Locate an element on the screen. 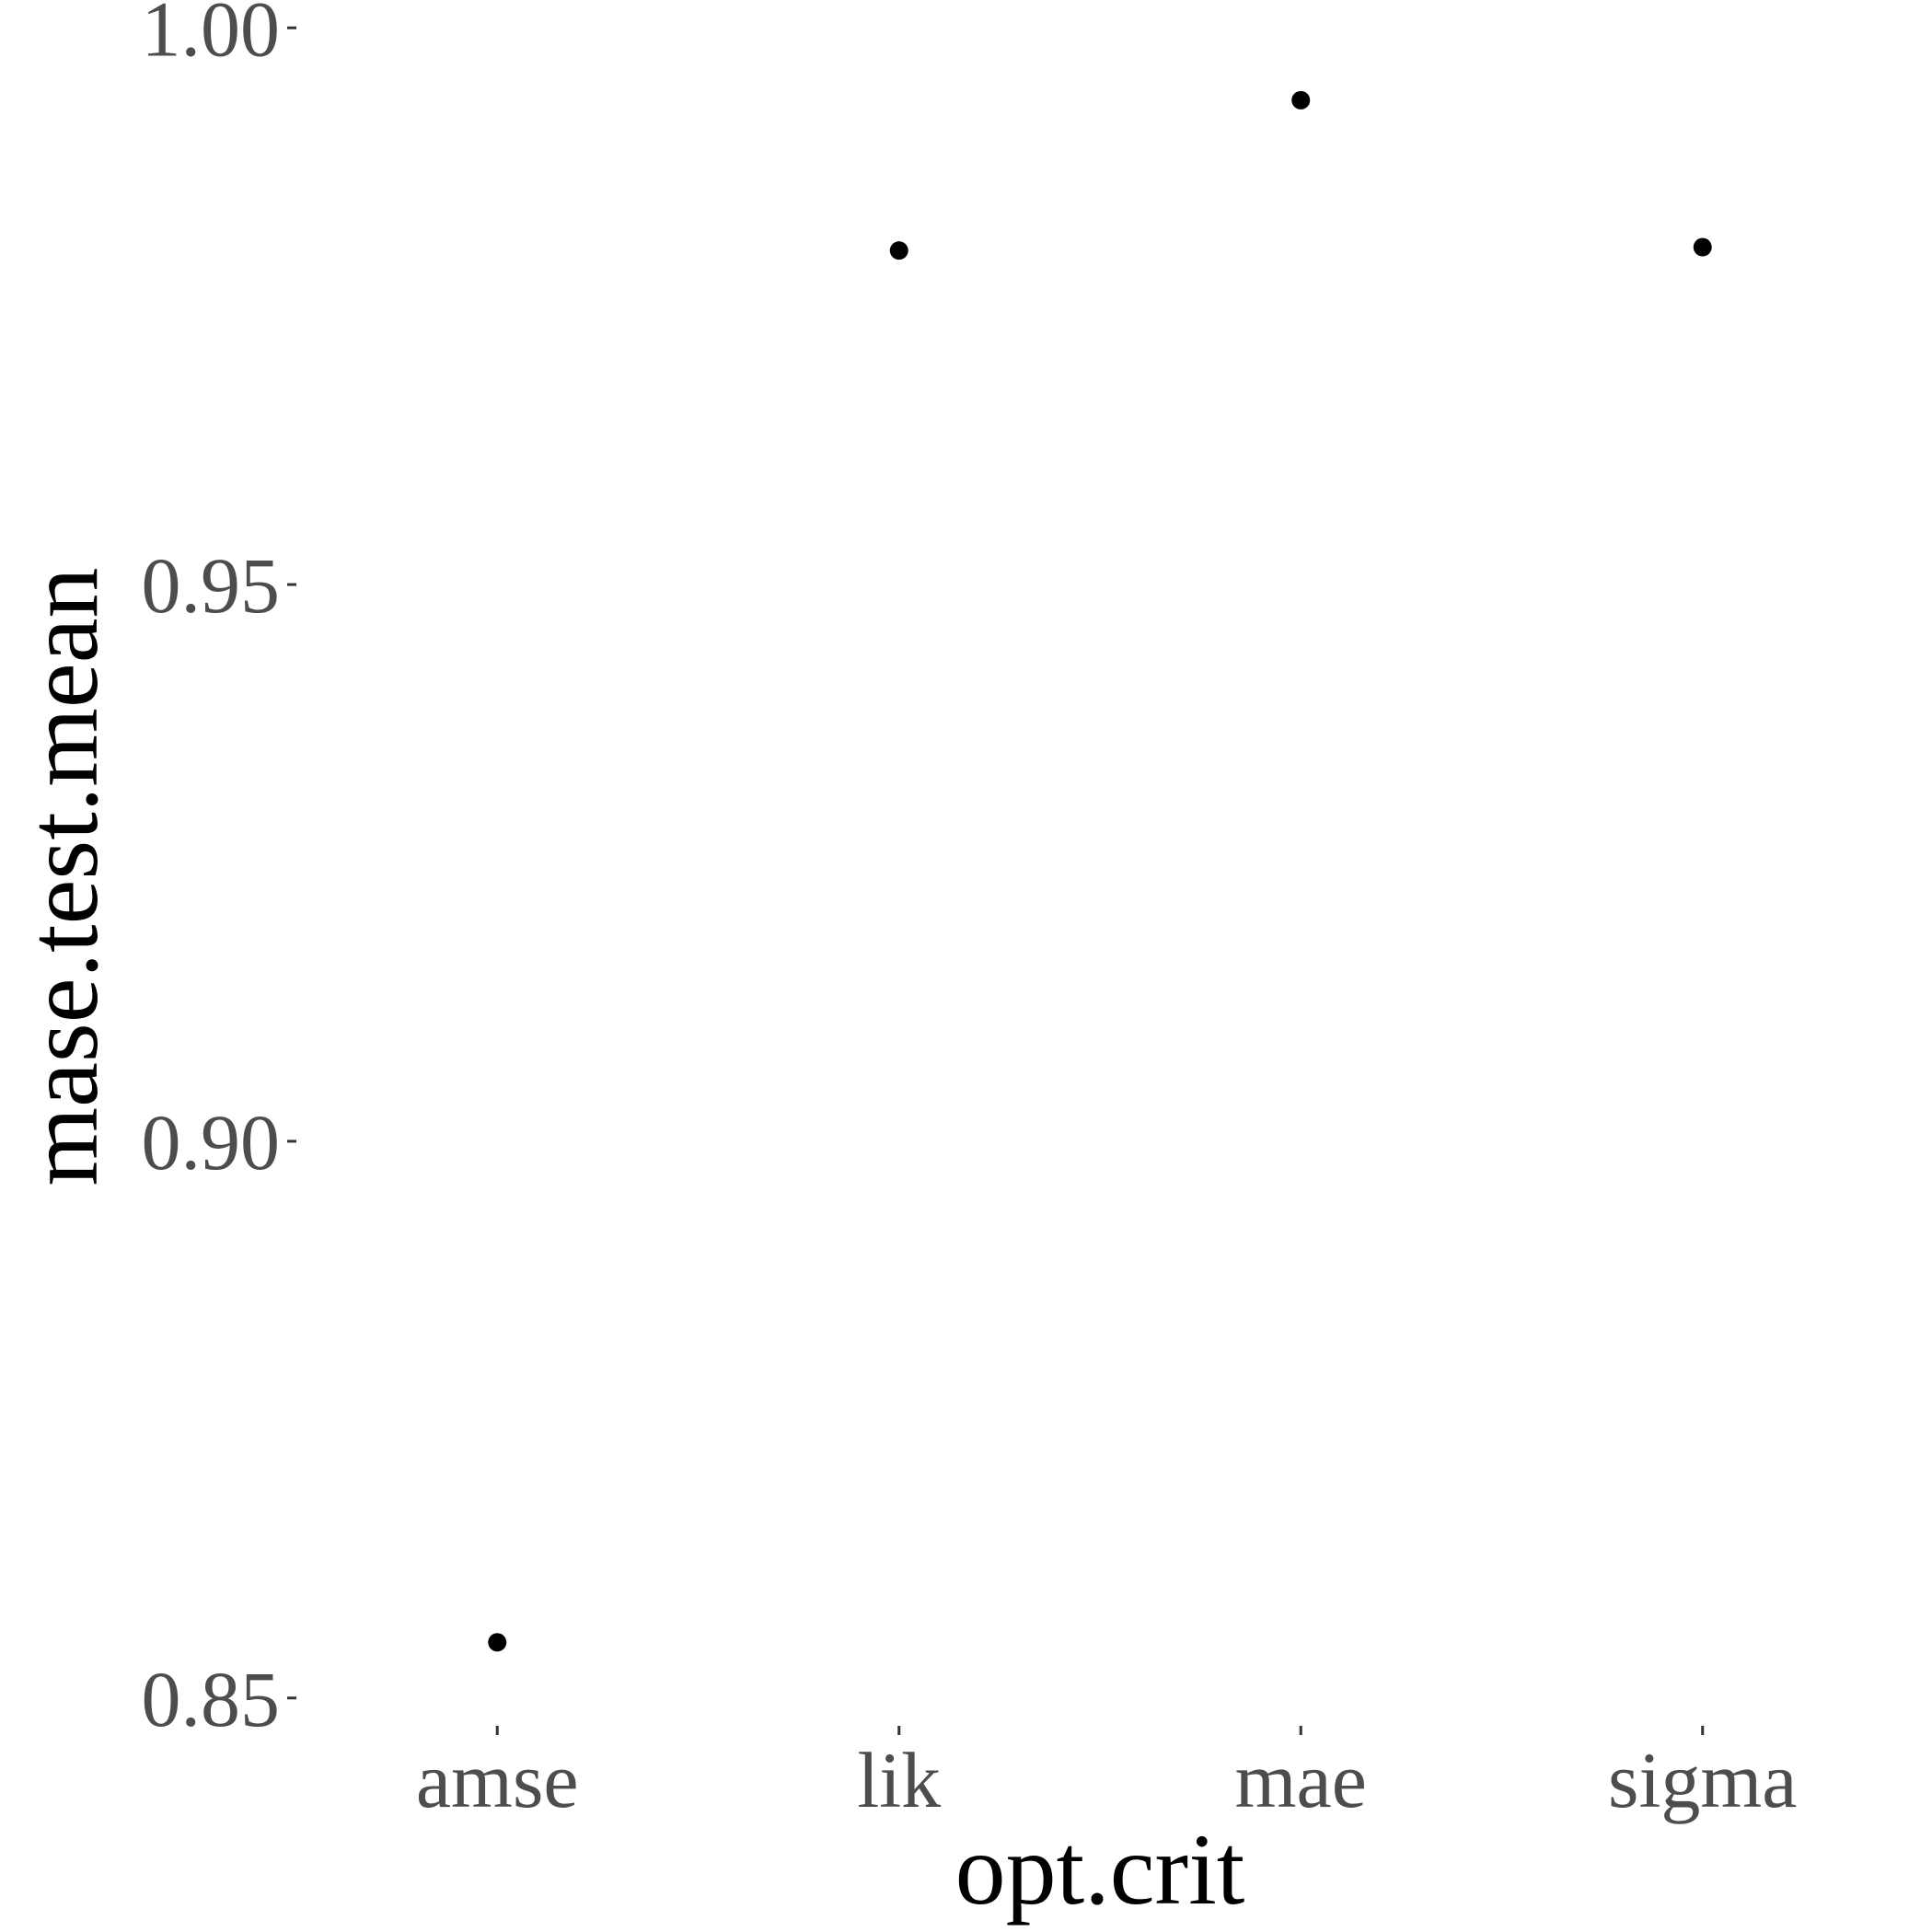 The width and height of the screenshot is (1932, 1932). y-tick-label: 0.85 is located at coordinates (212, 1699).